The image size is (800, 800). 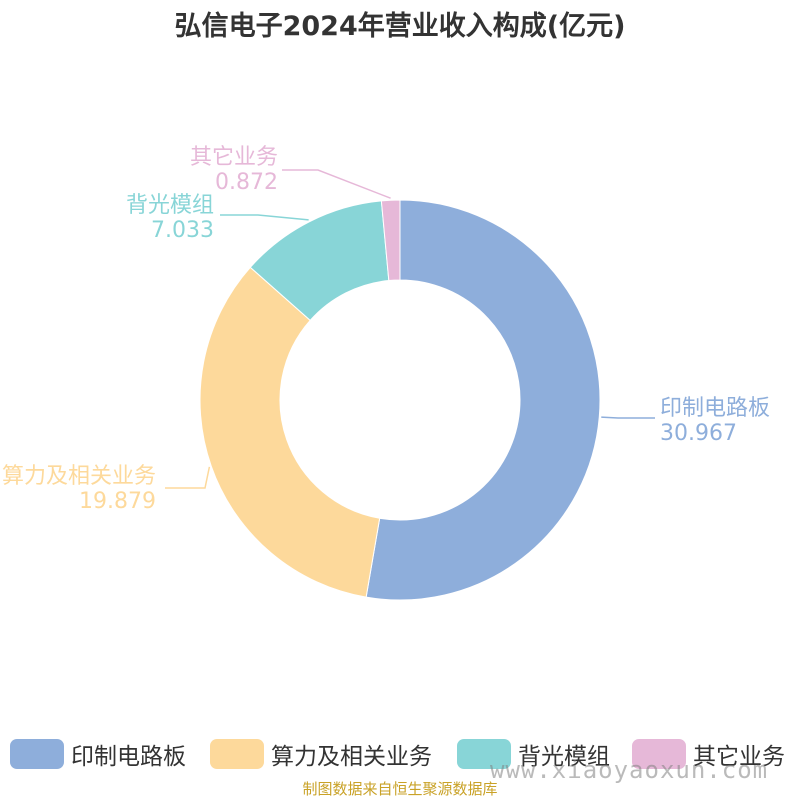 I want to click on leader-line-computing, so click(x=188, y=477).